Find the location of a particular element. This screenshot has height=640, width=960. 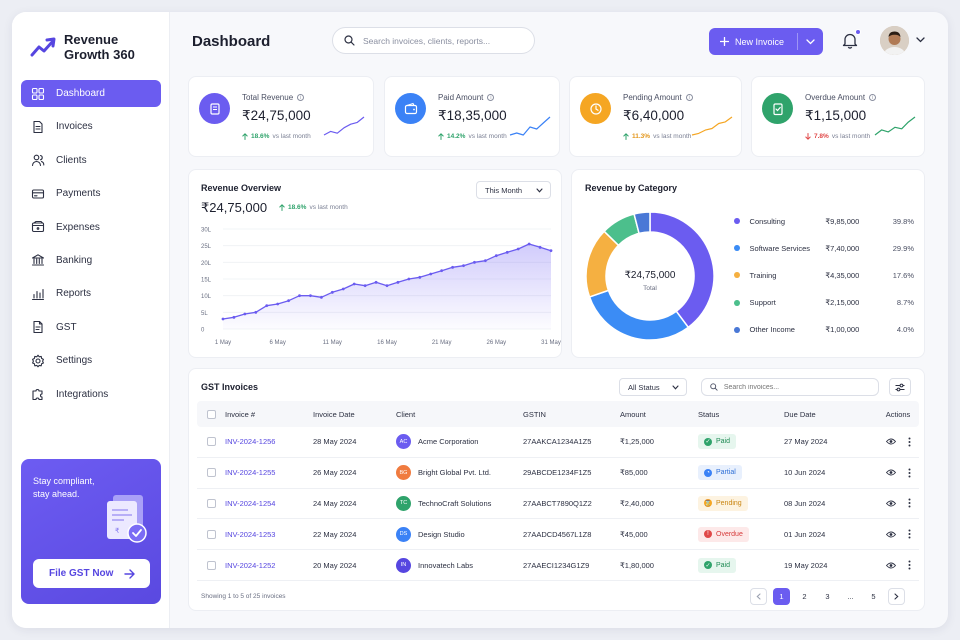

sidebar-item-settings: Settings is located at coordinates (91, 360).